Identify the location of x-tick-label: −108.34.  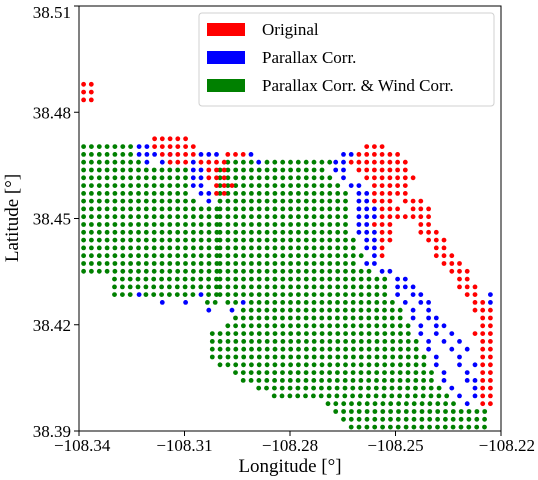
(82, 445).